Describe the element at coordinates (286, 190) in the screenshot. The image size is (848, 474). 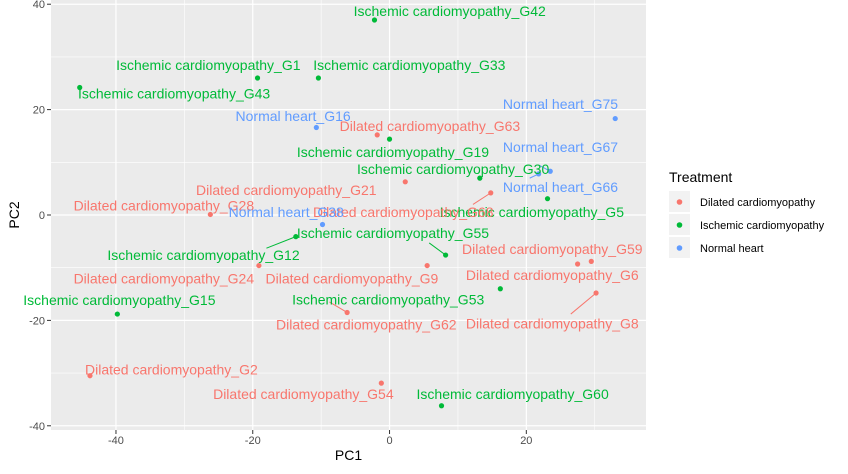
I see `point-label: Dilated cardiomyopathy_G21` at that location.